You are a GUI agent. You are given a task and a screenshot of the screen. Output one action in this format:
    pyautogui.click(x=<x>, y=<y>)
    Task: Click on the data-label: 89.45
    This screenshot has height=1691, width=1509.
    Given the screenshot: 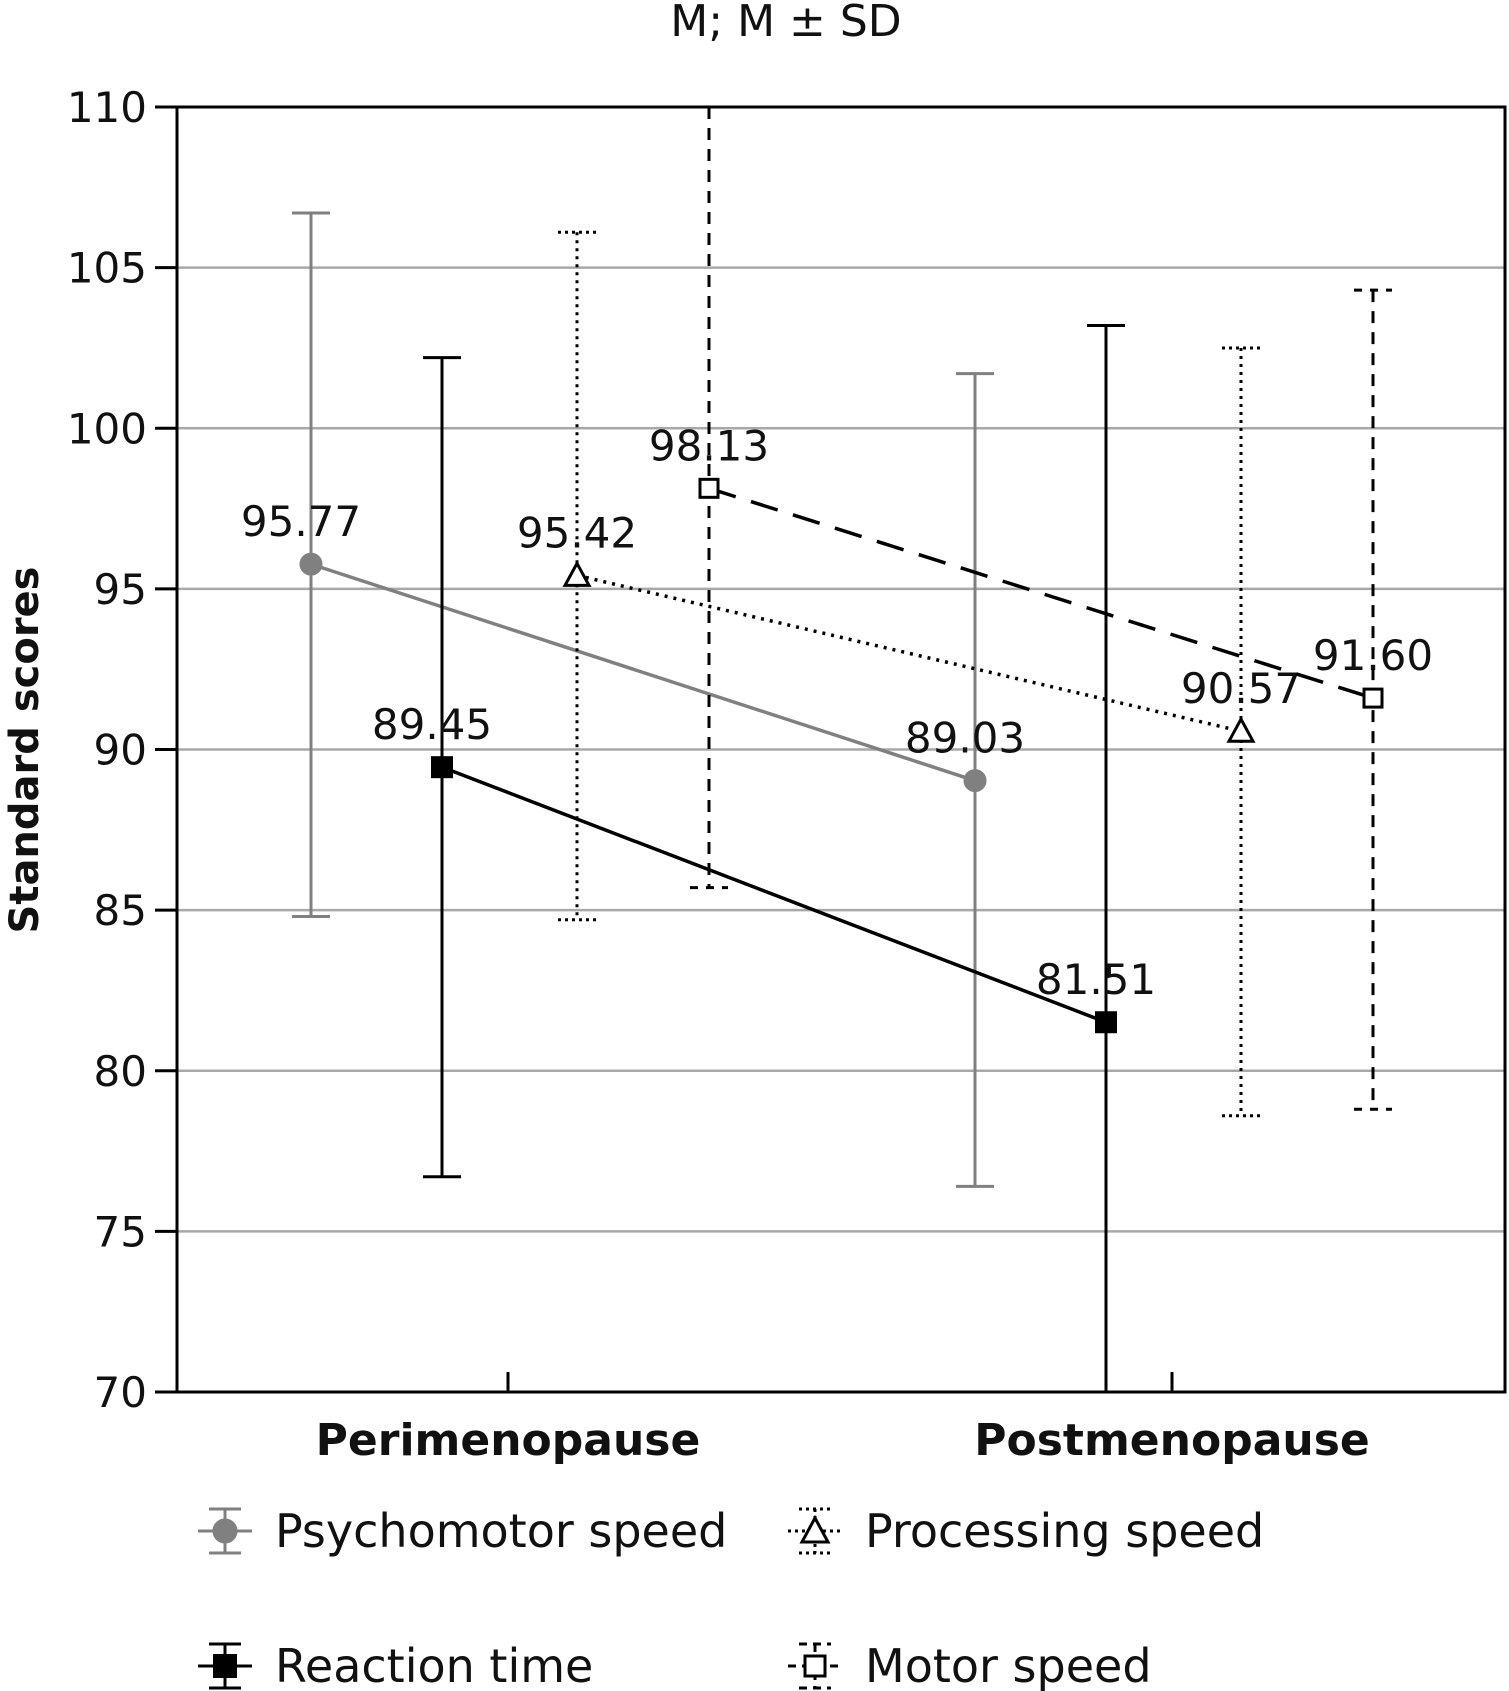 What is the action you would take?
    pyautogui.click(x=432, y=724)
    